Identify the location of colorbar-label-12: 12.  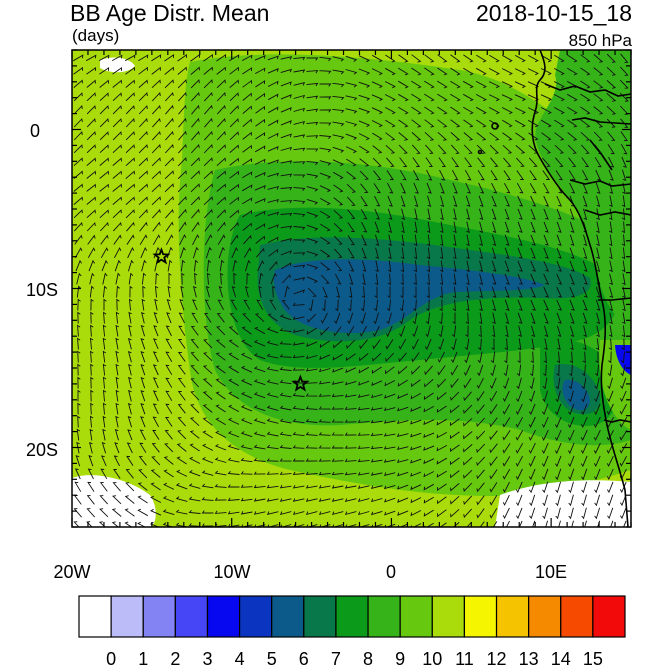
(497, 658).